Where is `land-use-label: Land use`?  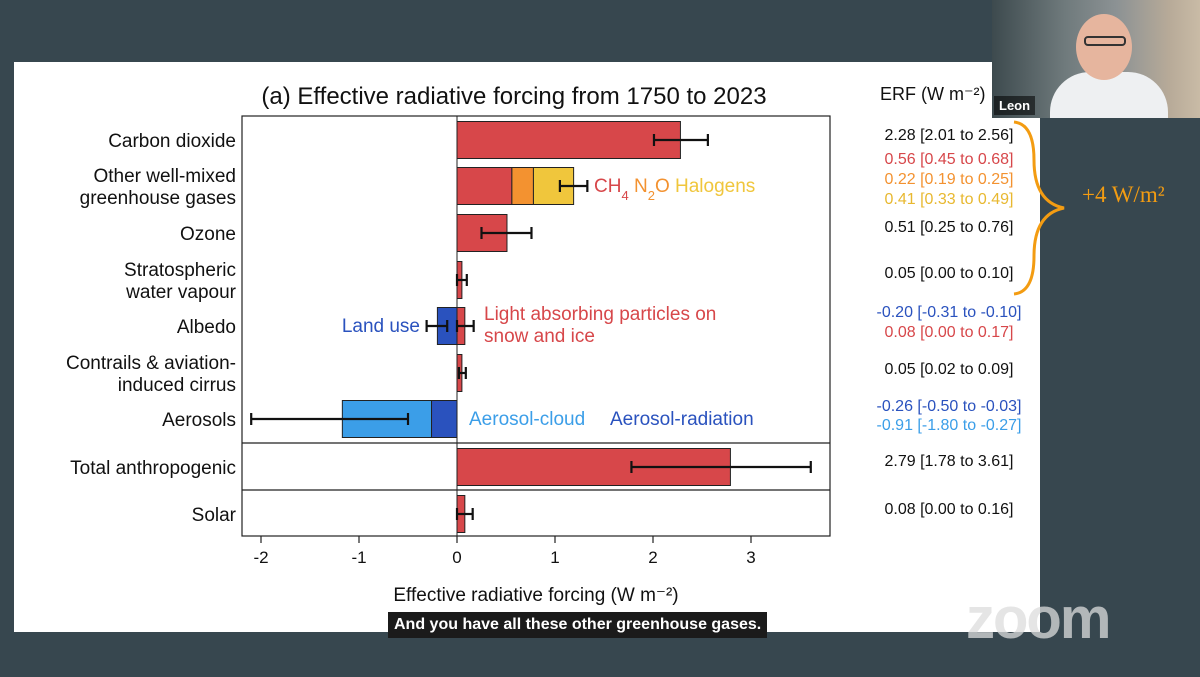 land-use-label: Land use is located at coordinates (381, 326).